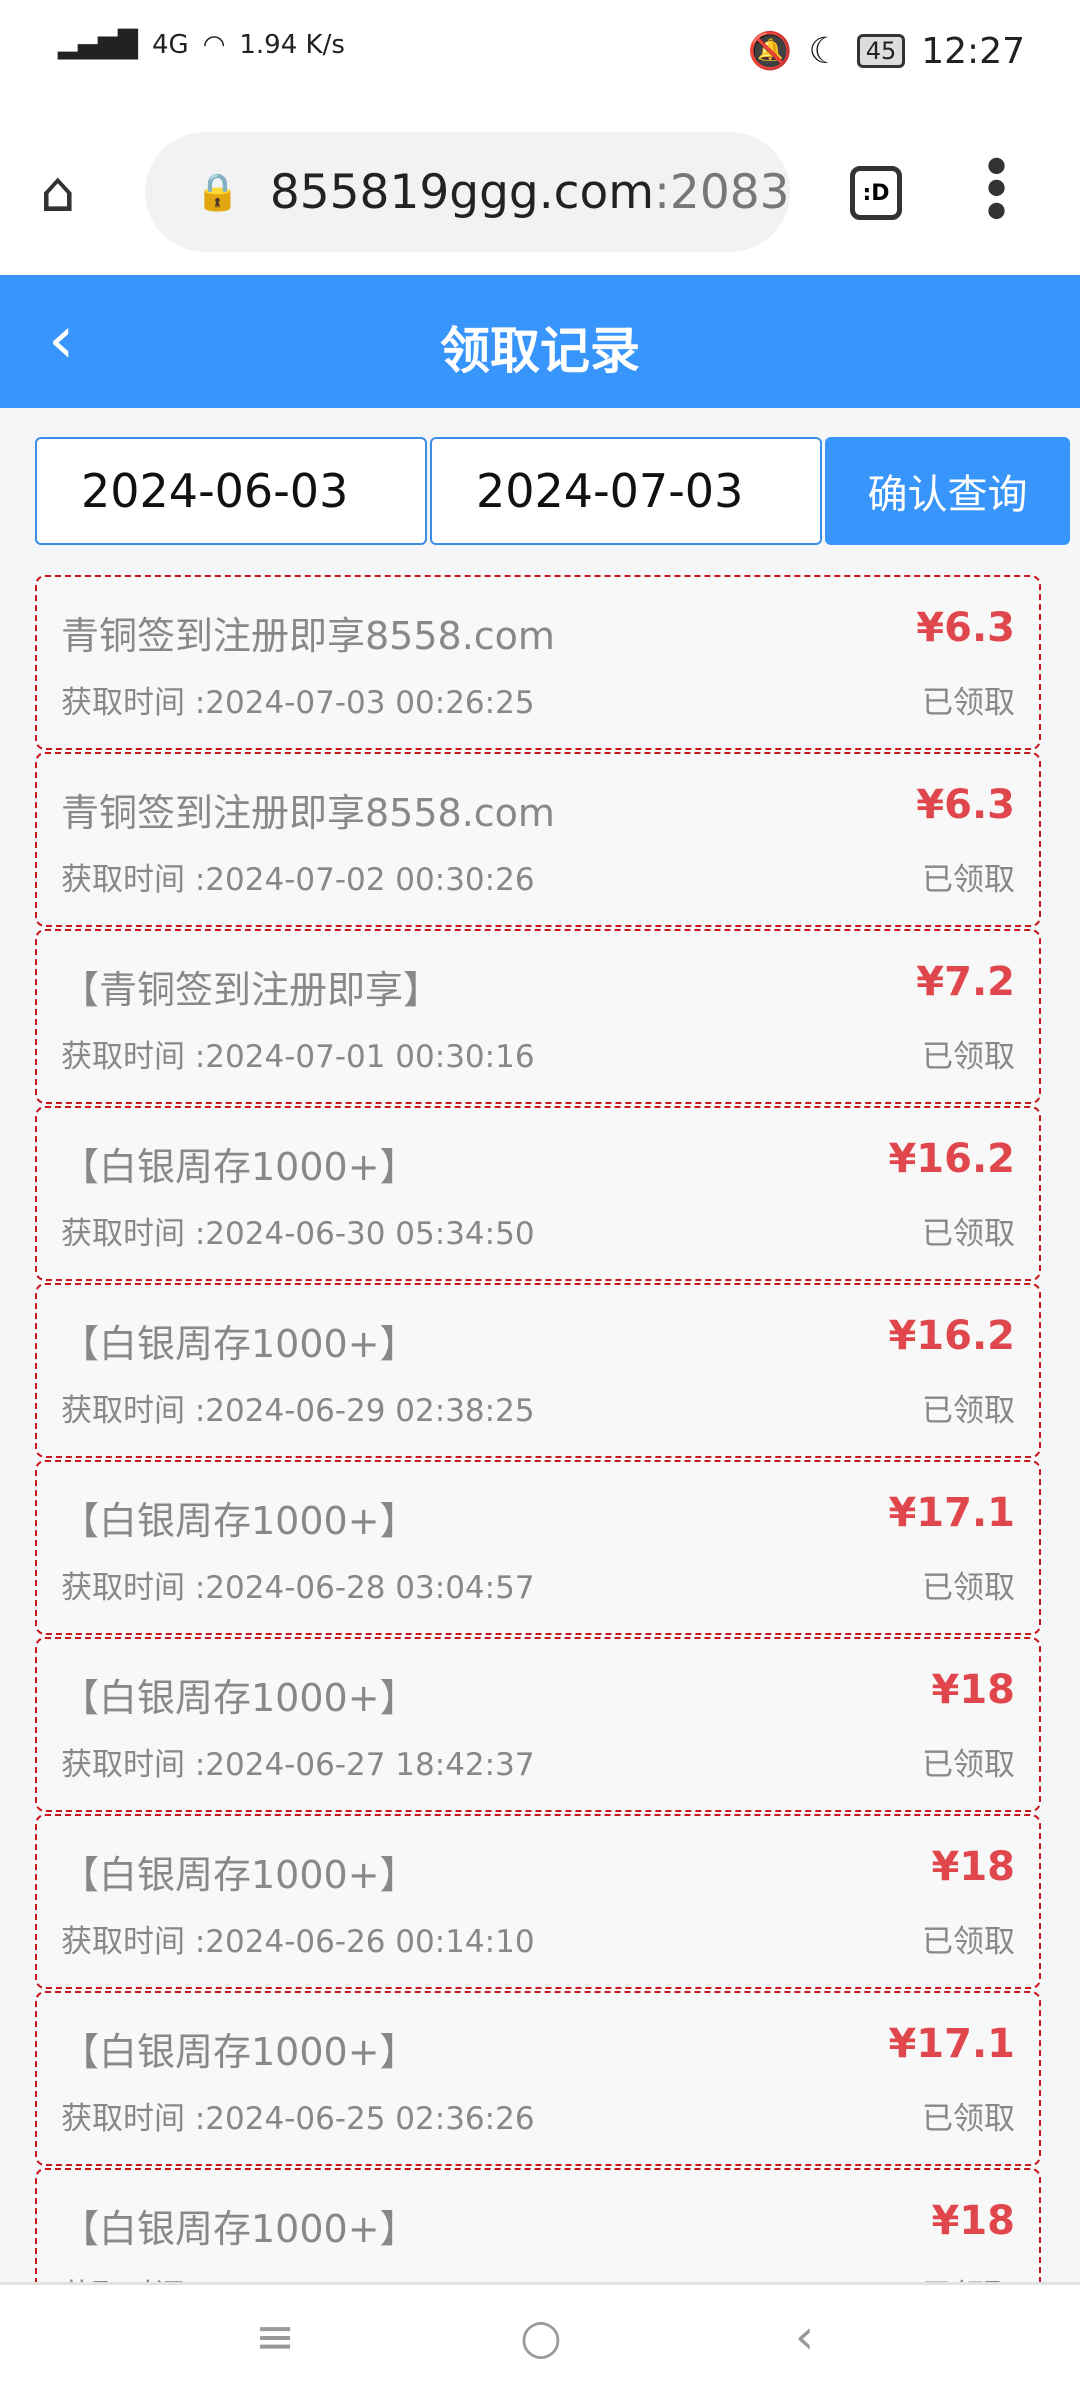 The image size is (1080, 2400). What do you see at coordinates (214, 45) in the screenshot?
I see `wifi-icon: ◠` at bounding box center [214, 45].